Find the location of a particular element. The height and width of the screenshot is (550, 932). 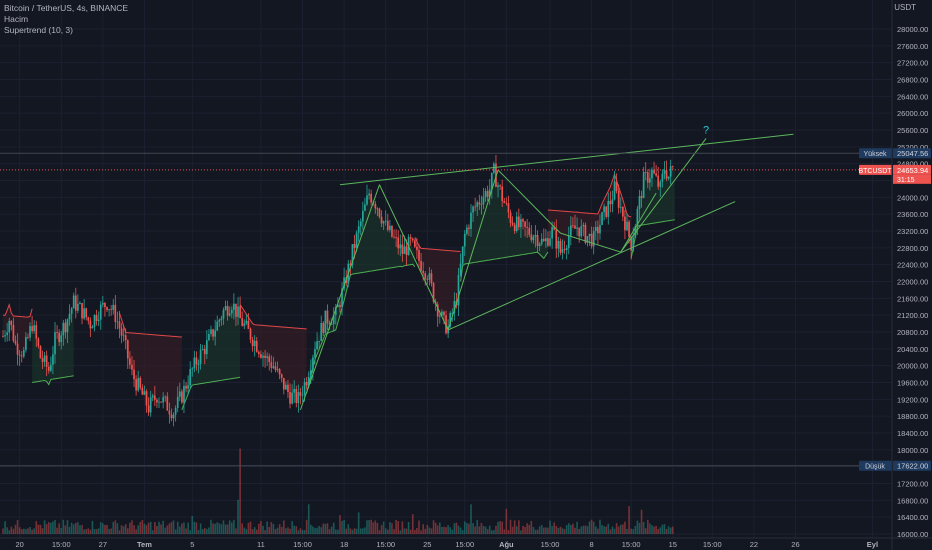

high-label: 25047.56 Yüksek is located at coordinates (895, 153).